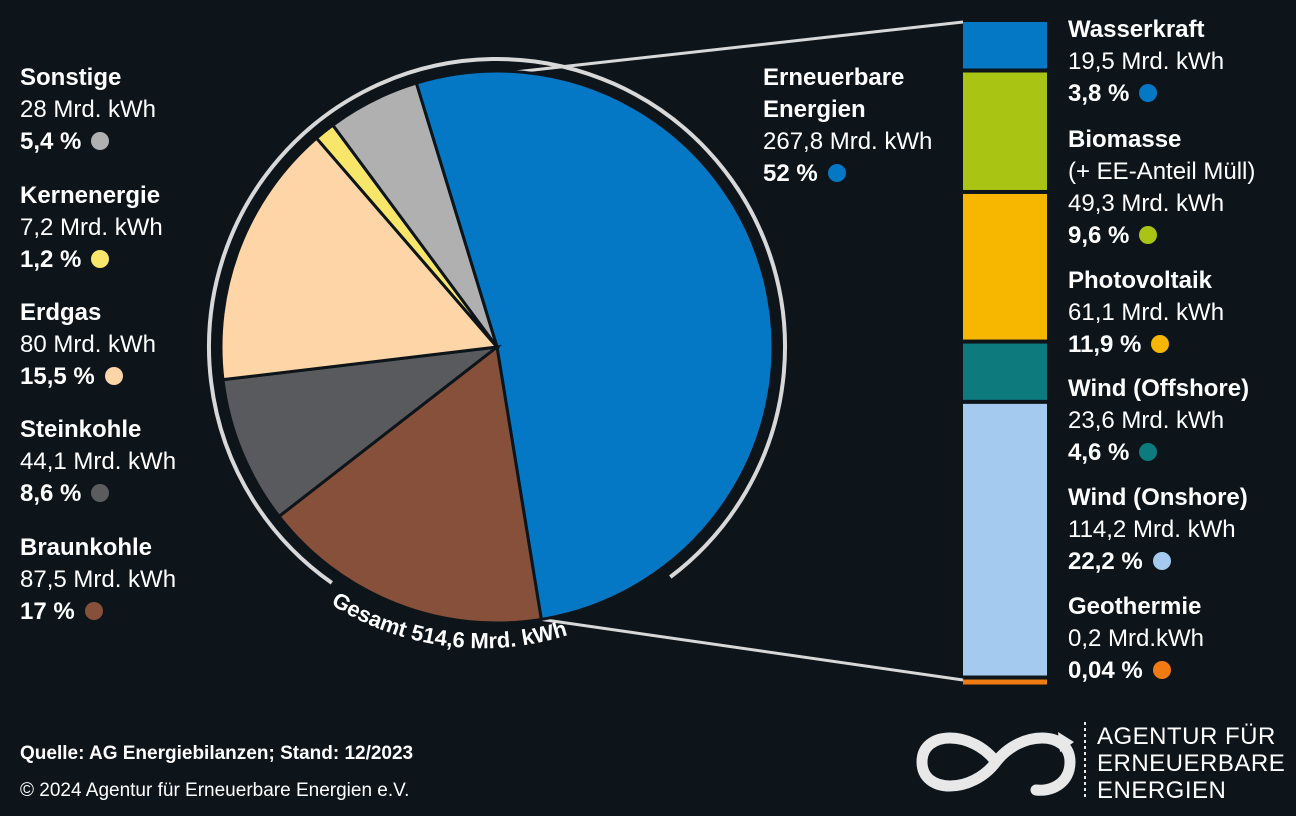 The width and height of the screenshot is (1296, 816). Describe the element at coordinates (1135, 606) in the screenshot. I see `segment-name: Geothermie` at that location.